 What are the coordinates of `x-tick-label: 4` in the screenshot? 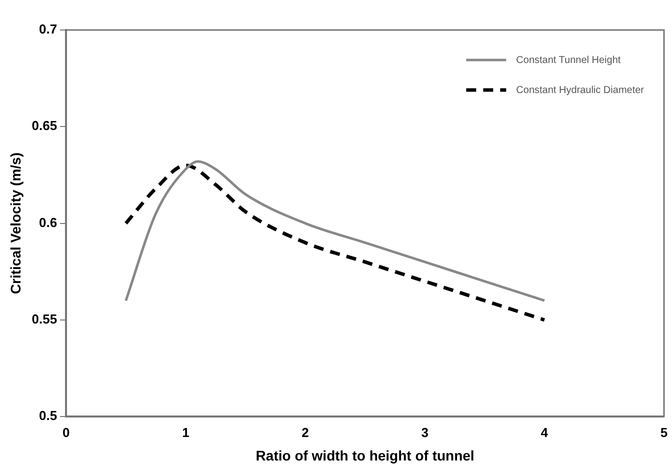 It's located at (544, 432).